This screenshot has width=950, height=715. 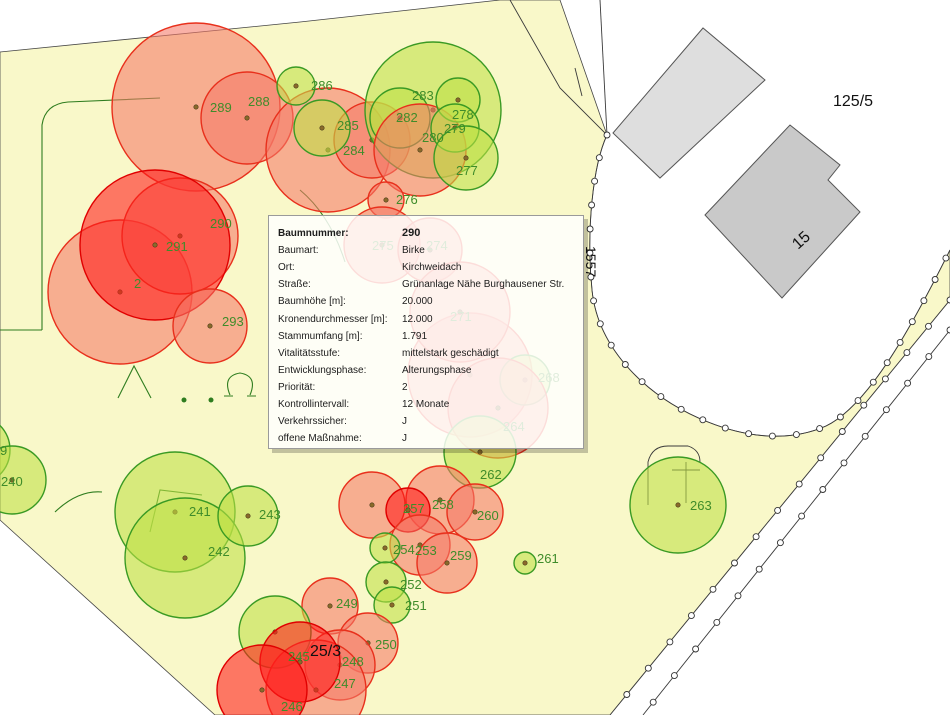 I want to click on tree-number-label: 283, so click(x=423, y=95).